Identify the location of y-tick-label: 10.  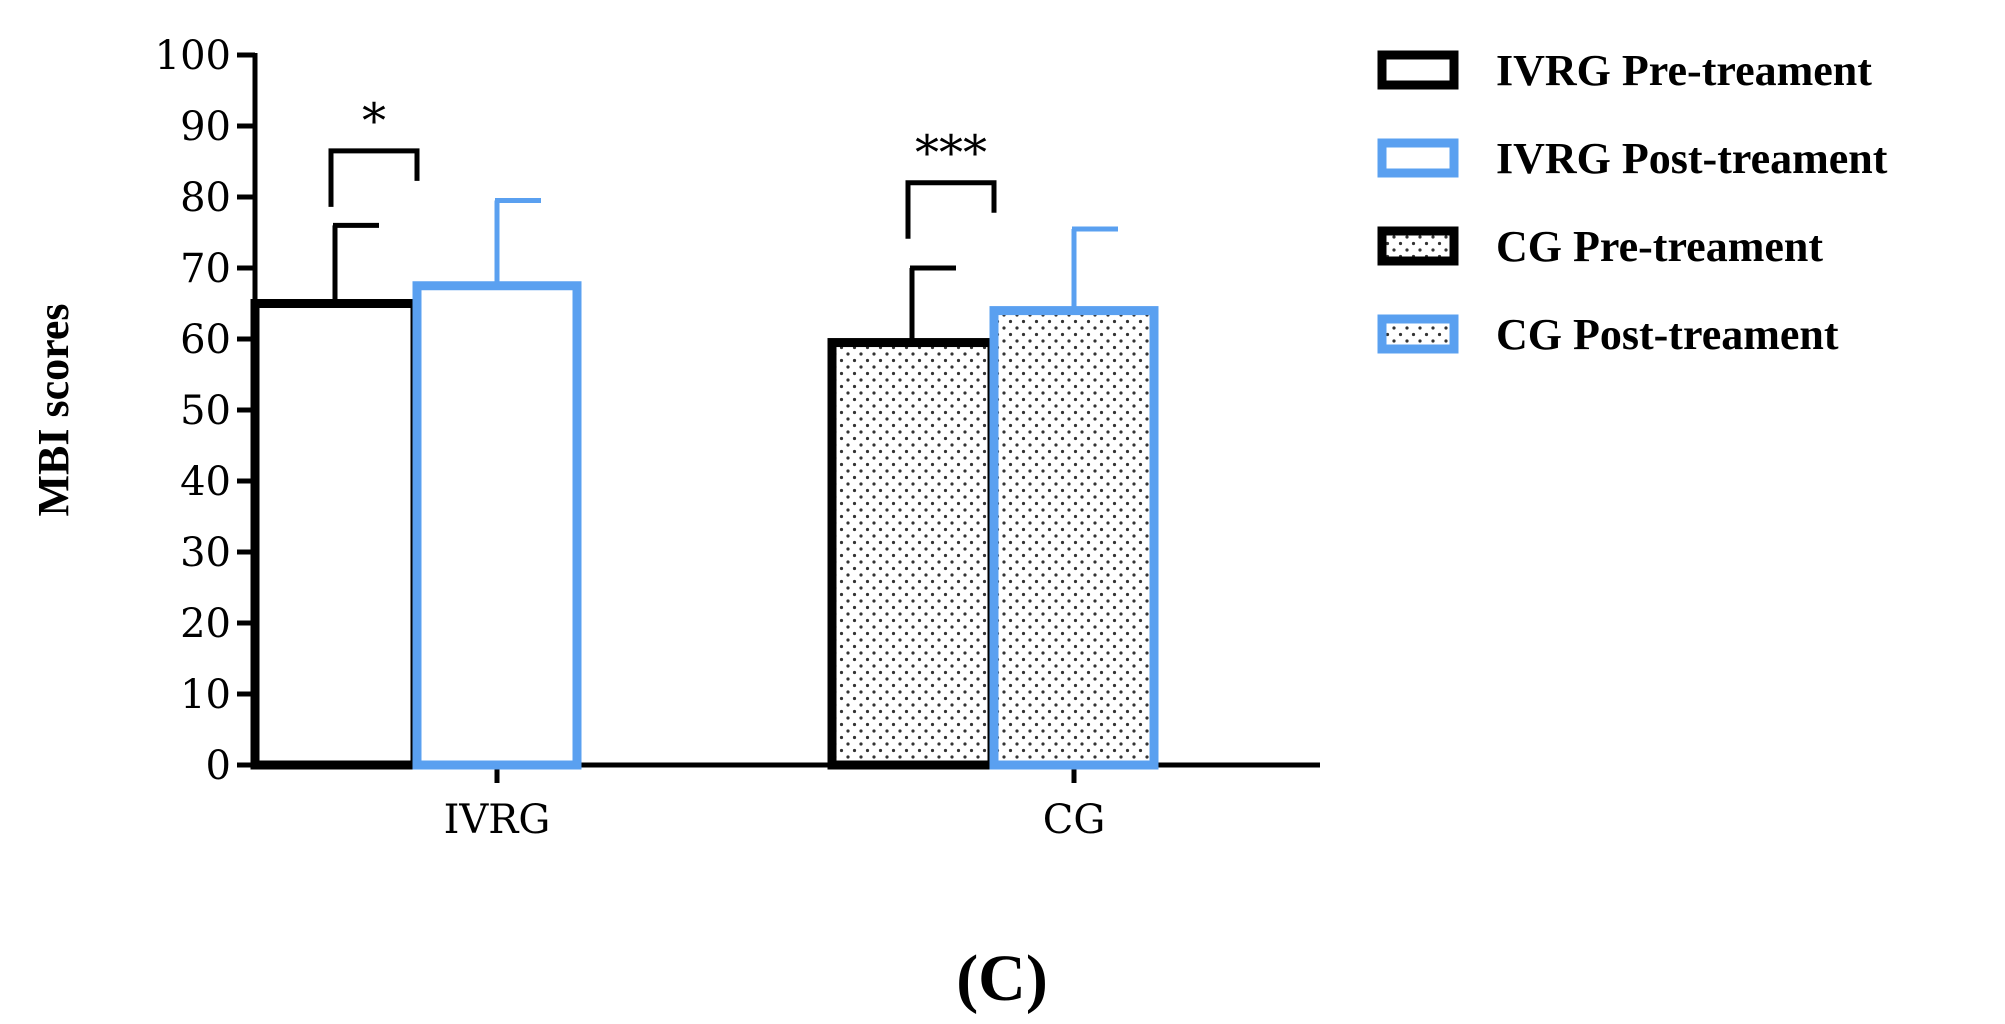
(205, 695).